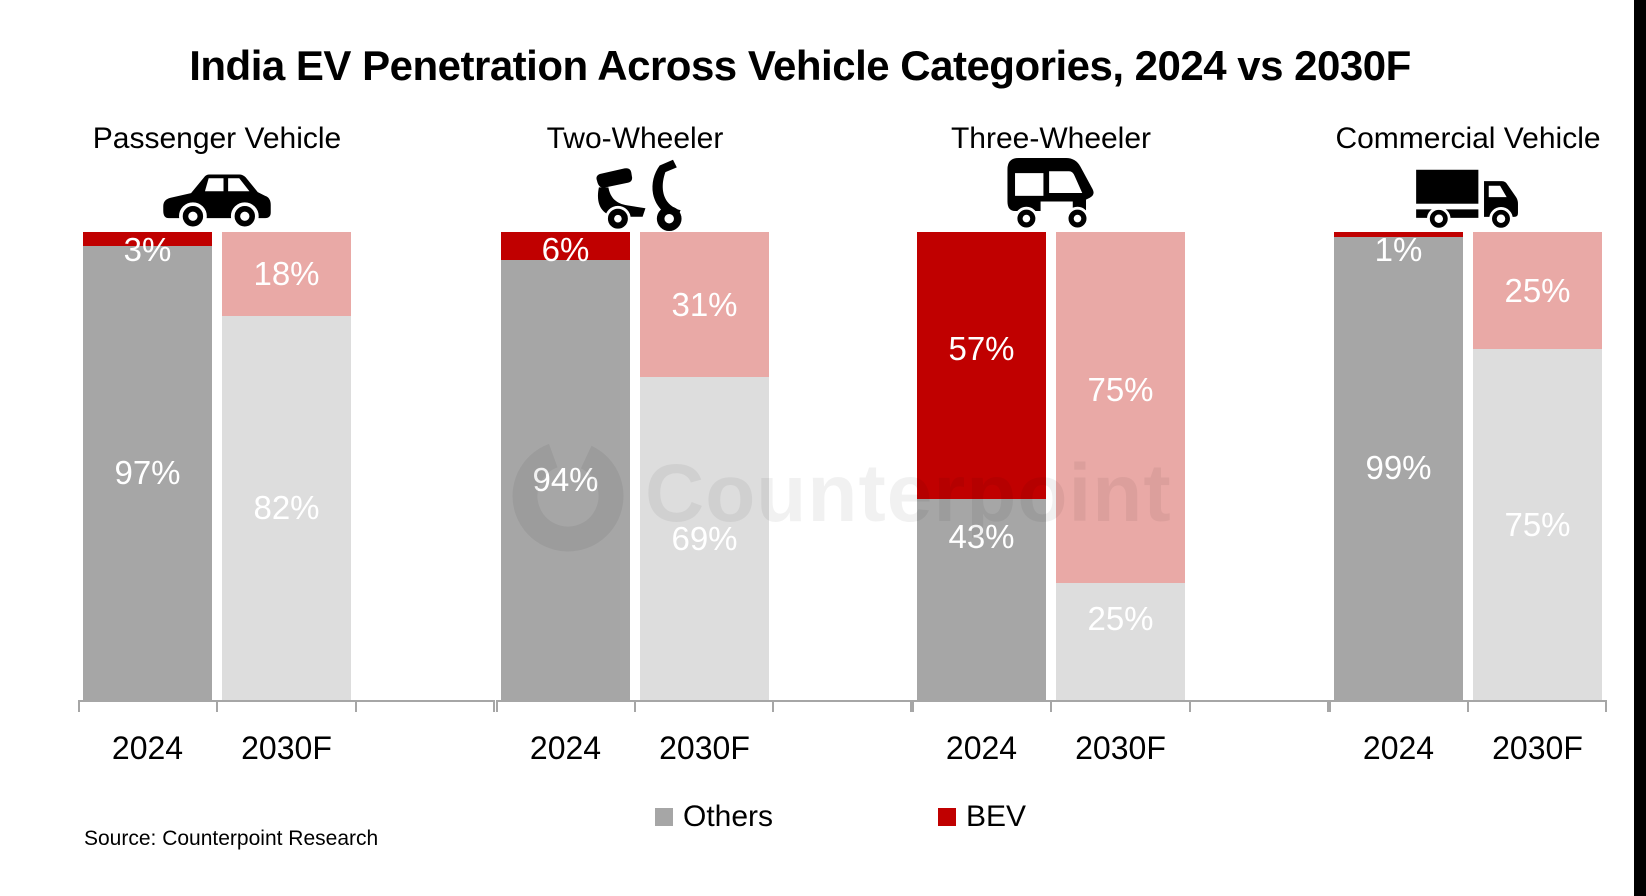 The width and height of the screenshot is (1646, 896). What do you see at coordinates (1051, 138) in the screenshot?
I see `category-title: Three-Wheeler` at bounding box center [1051, 138].